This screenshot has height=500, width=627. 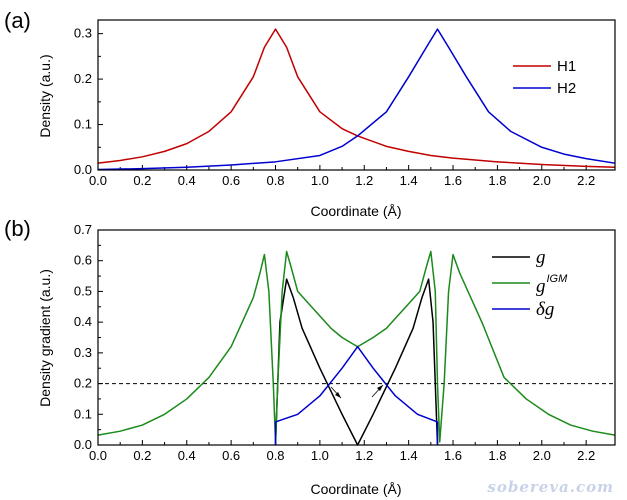 What do you see at coordinates (355, 489) in the screenshot?
I see `x-axis-label-b: Coordinate (Å)` at bounding box center [355, 489].